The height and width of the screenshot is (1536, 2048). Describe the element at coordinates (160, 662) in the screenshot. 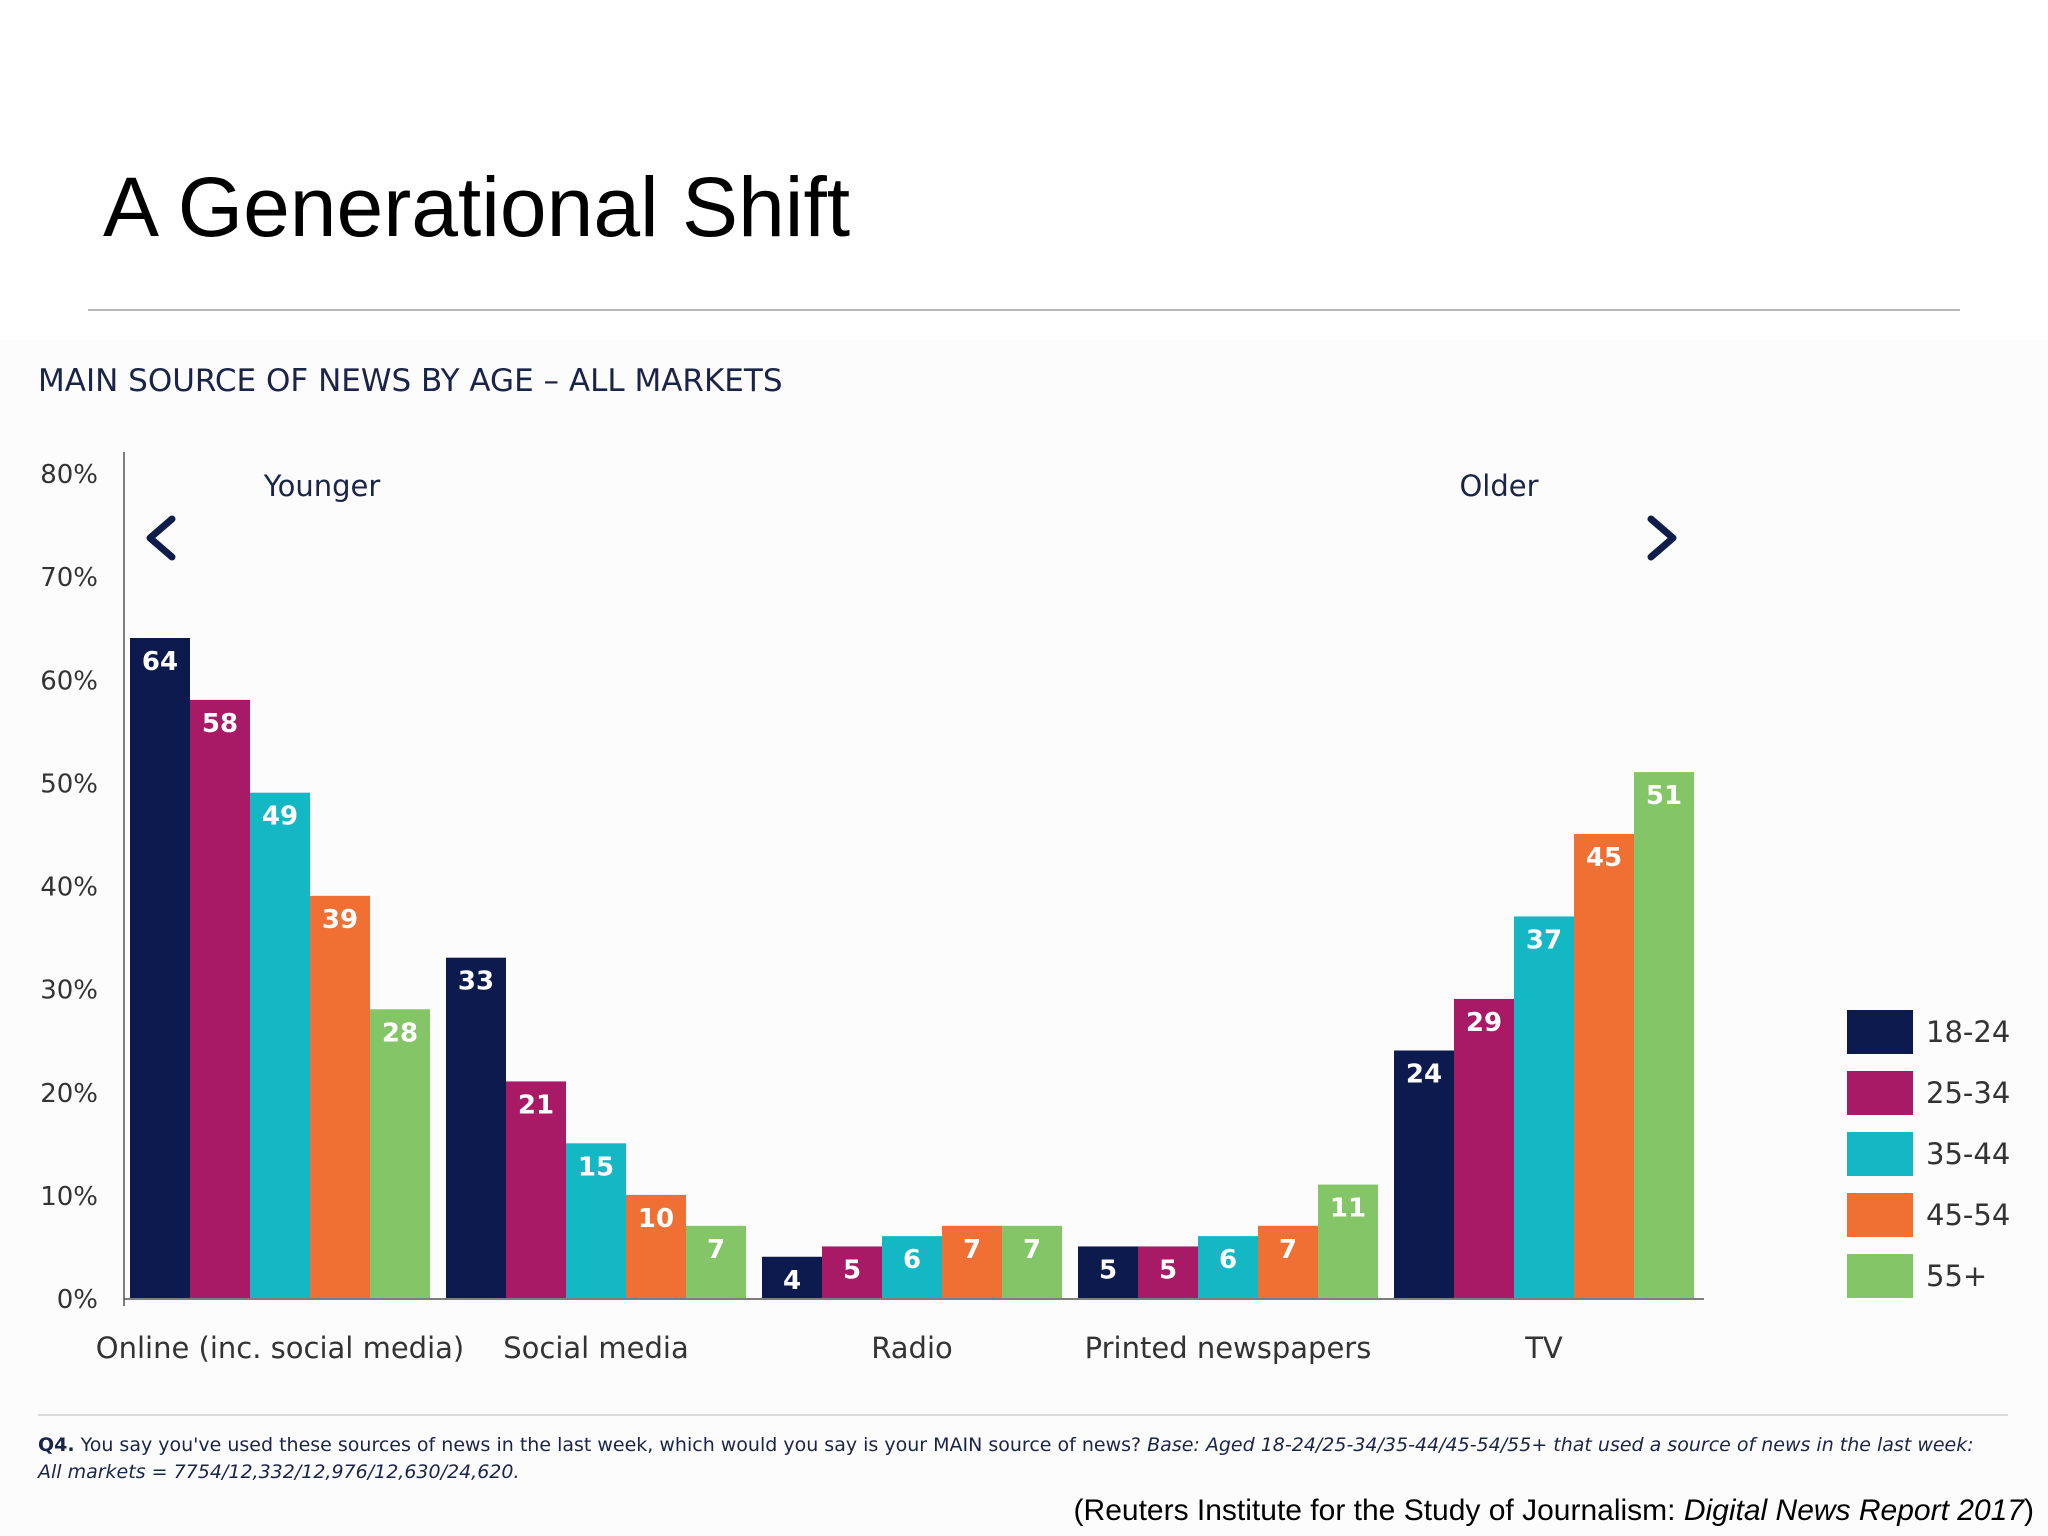

I see `bar-value-label: 64` at that location.